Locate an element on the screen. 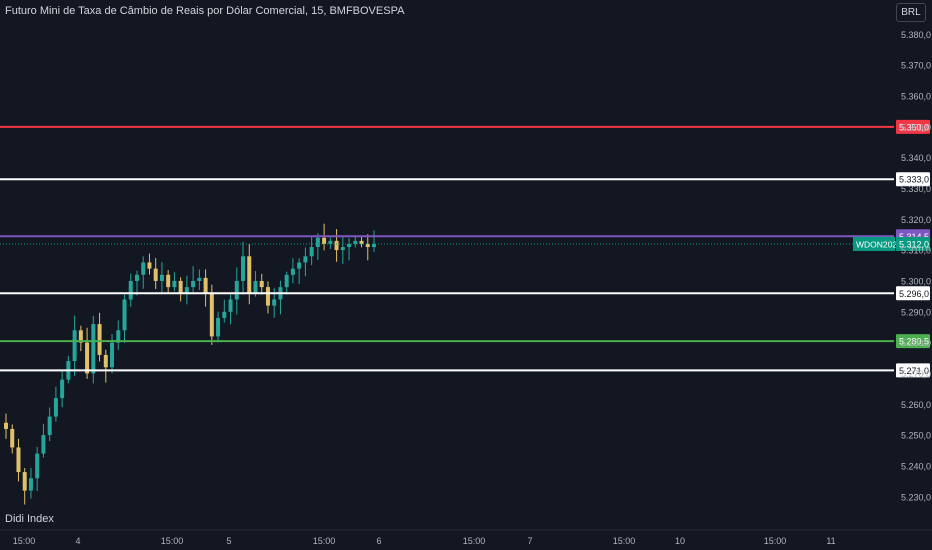  time-axis: 15:00 4 15:00 5 15:00 6 15:00 7 15:00 10 15:00 11 is located at coordinates (424, 541).